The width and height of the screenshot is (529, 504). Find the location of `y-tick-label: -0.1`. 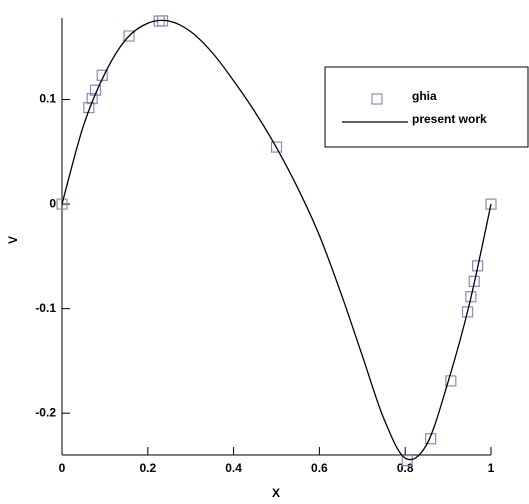

y-tick-label: -0.1 is located at coordinates (45, 308).